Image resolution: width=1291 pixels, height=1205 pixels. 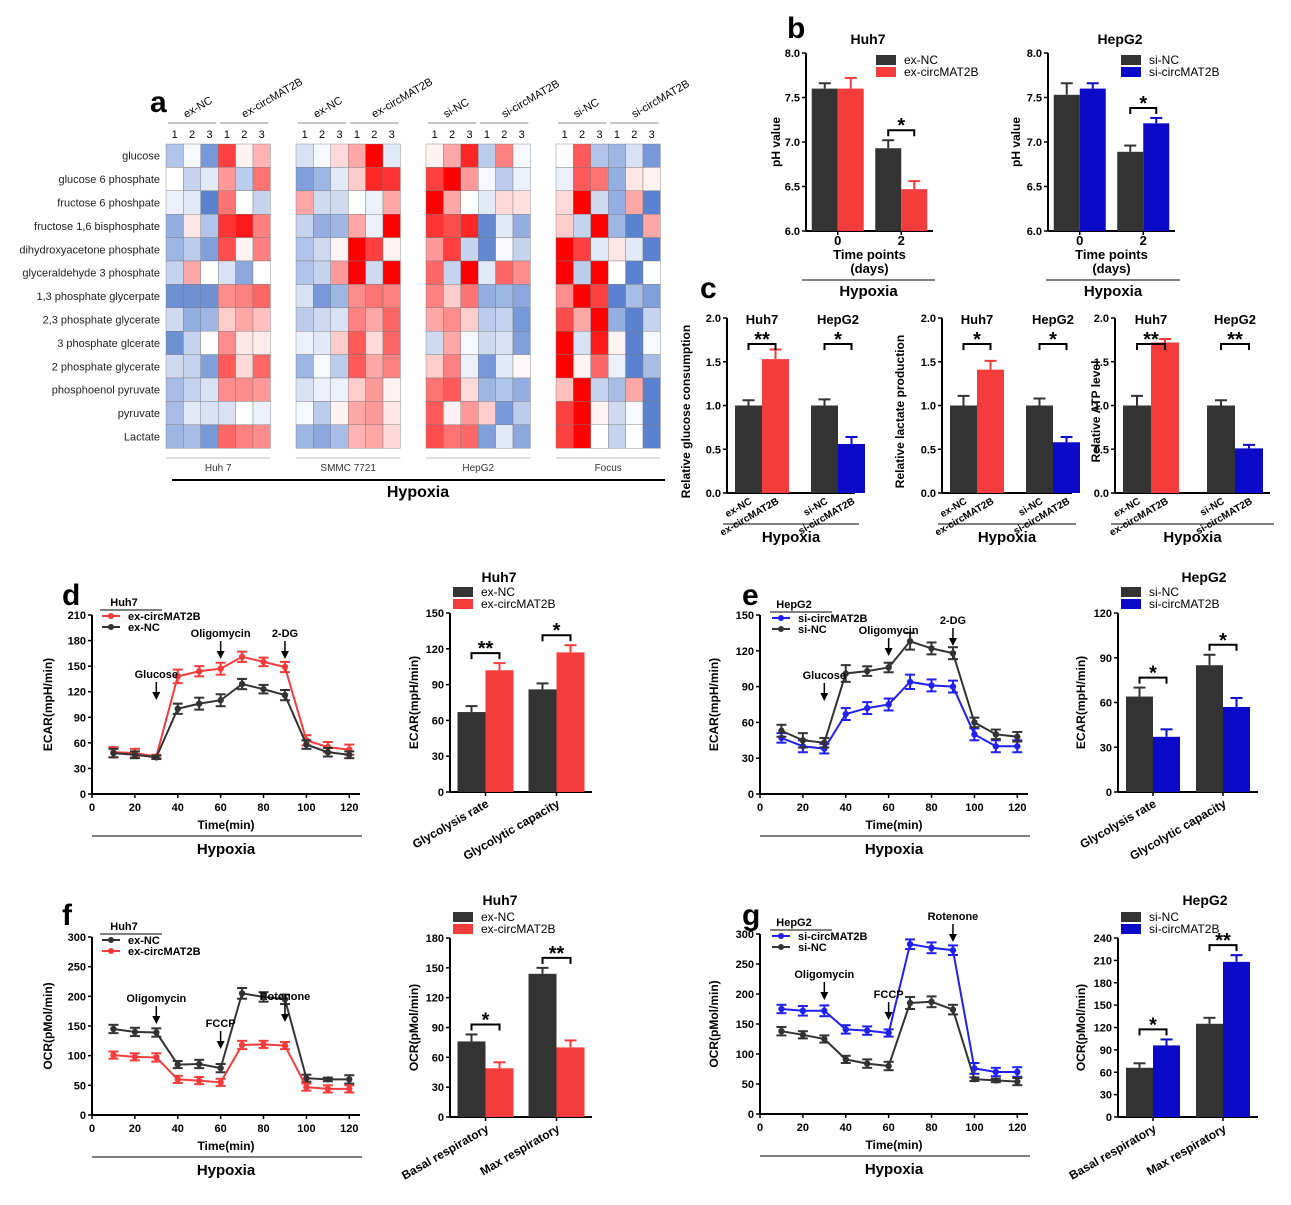 I want to click on y-axis-label: ECAR(mpH/min), so click(x=714, y=704).